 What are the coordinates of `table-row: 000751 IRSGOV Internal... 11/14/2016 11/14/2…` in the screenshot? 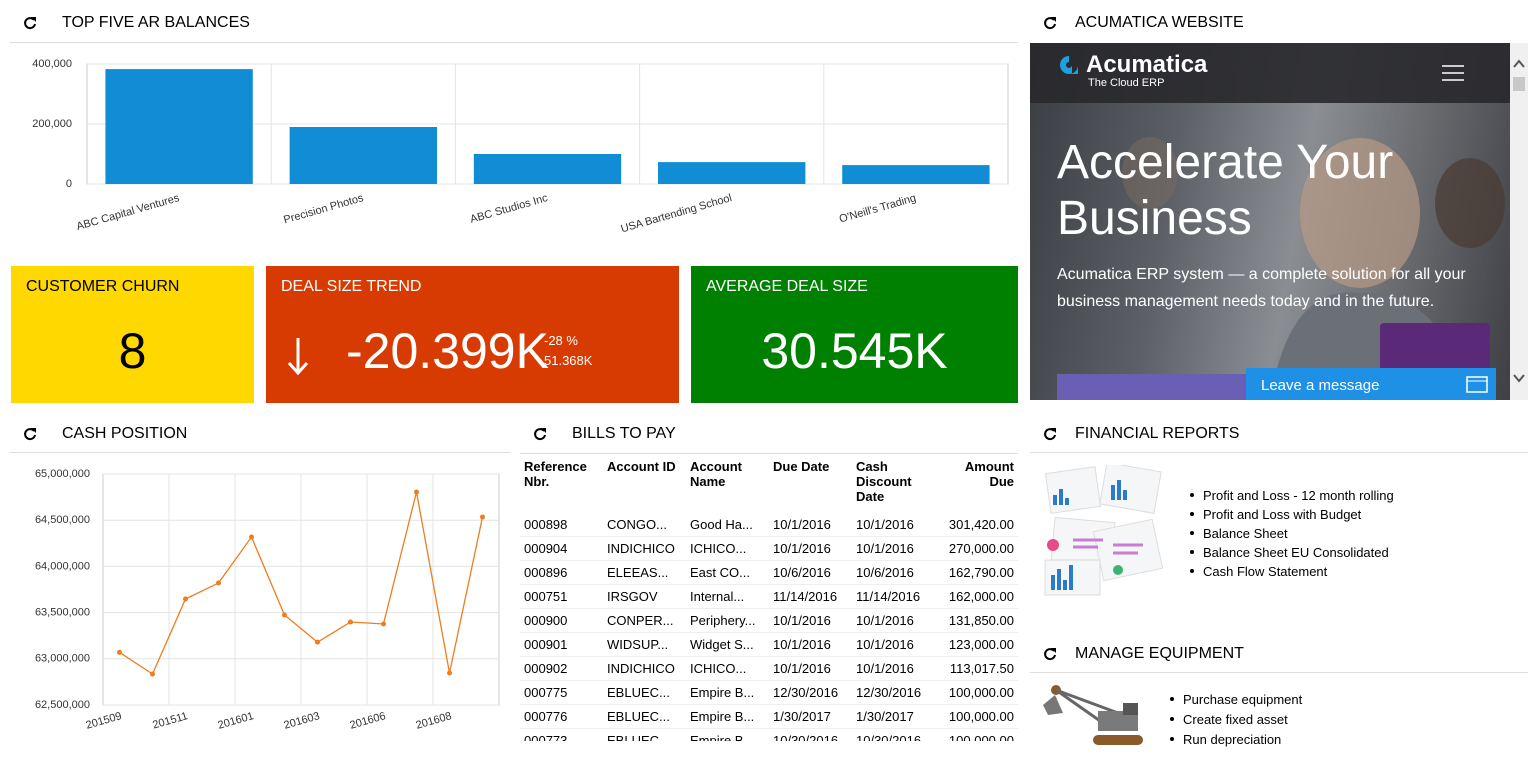 It's located at (769, 596).